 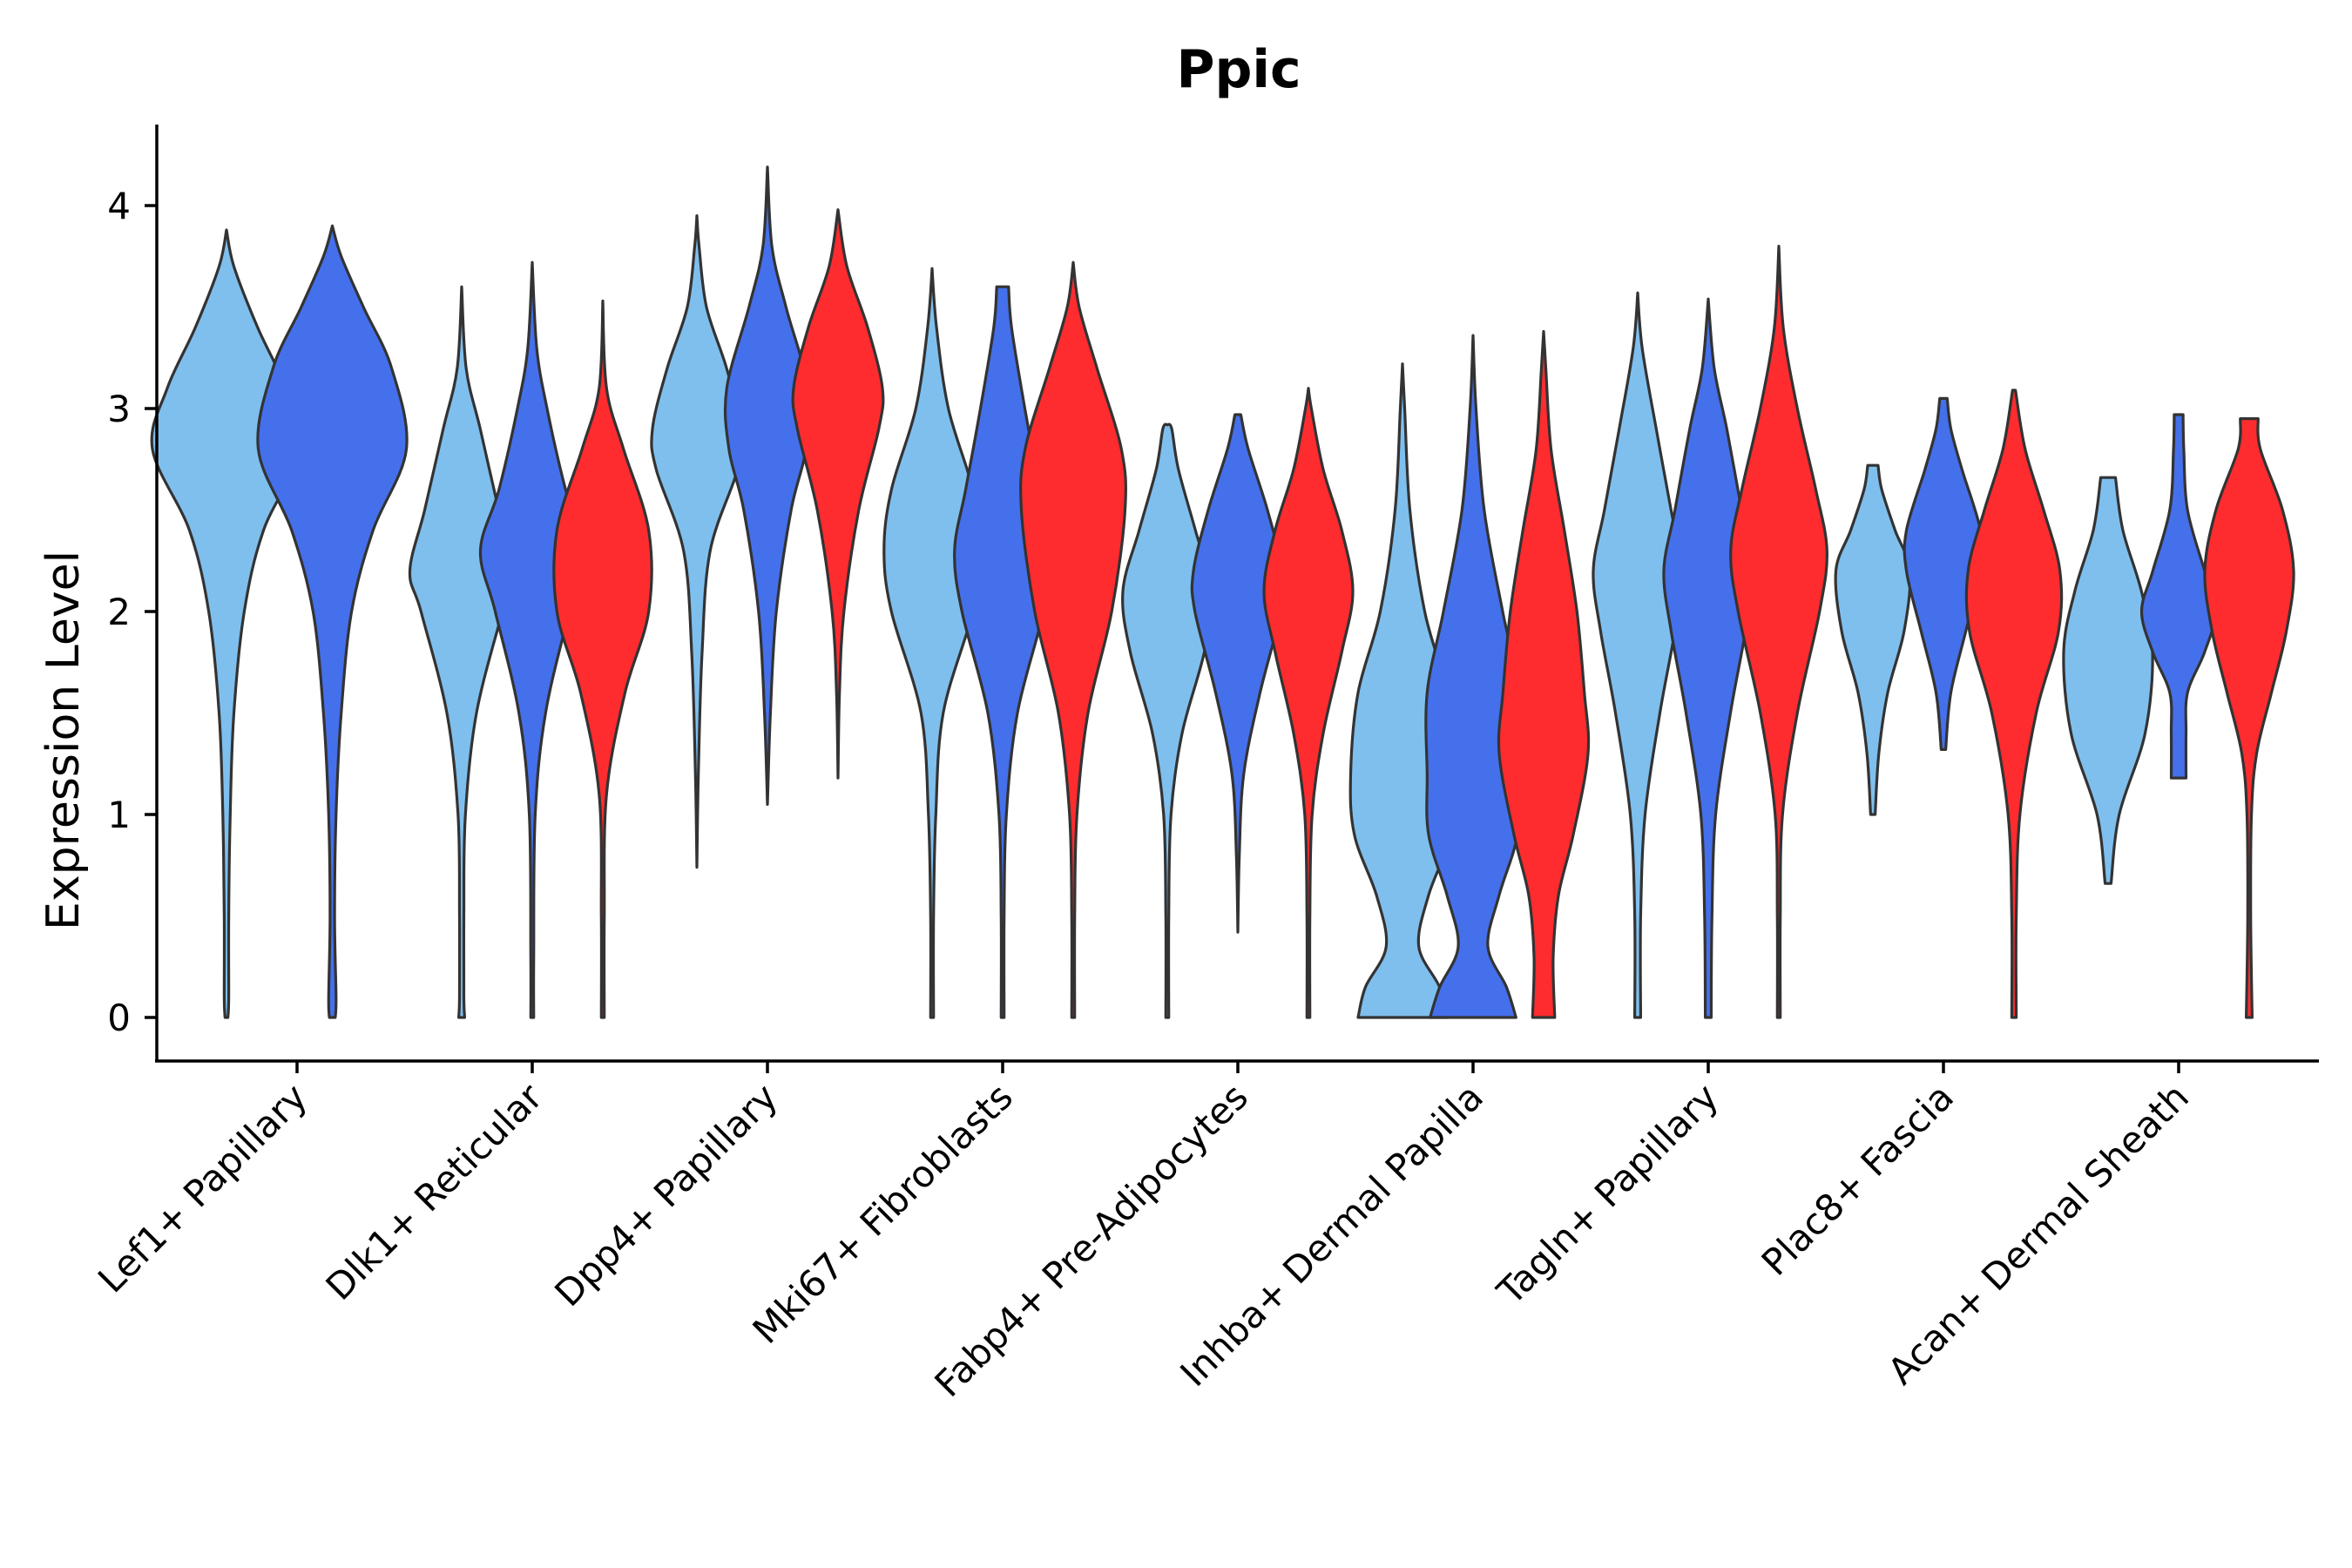 What do you see at coordinates (64, 741) in the screenshot?
I see `y-axis-label: Expression Level` at bounding box center [64, 741].